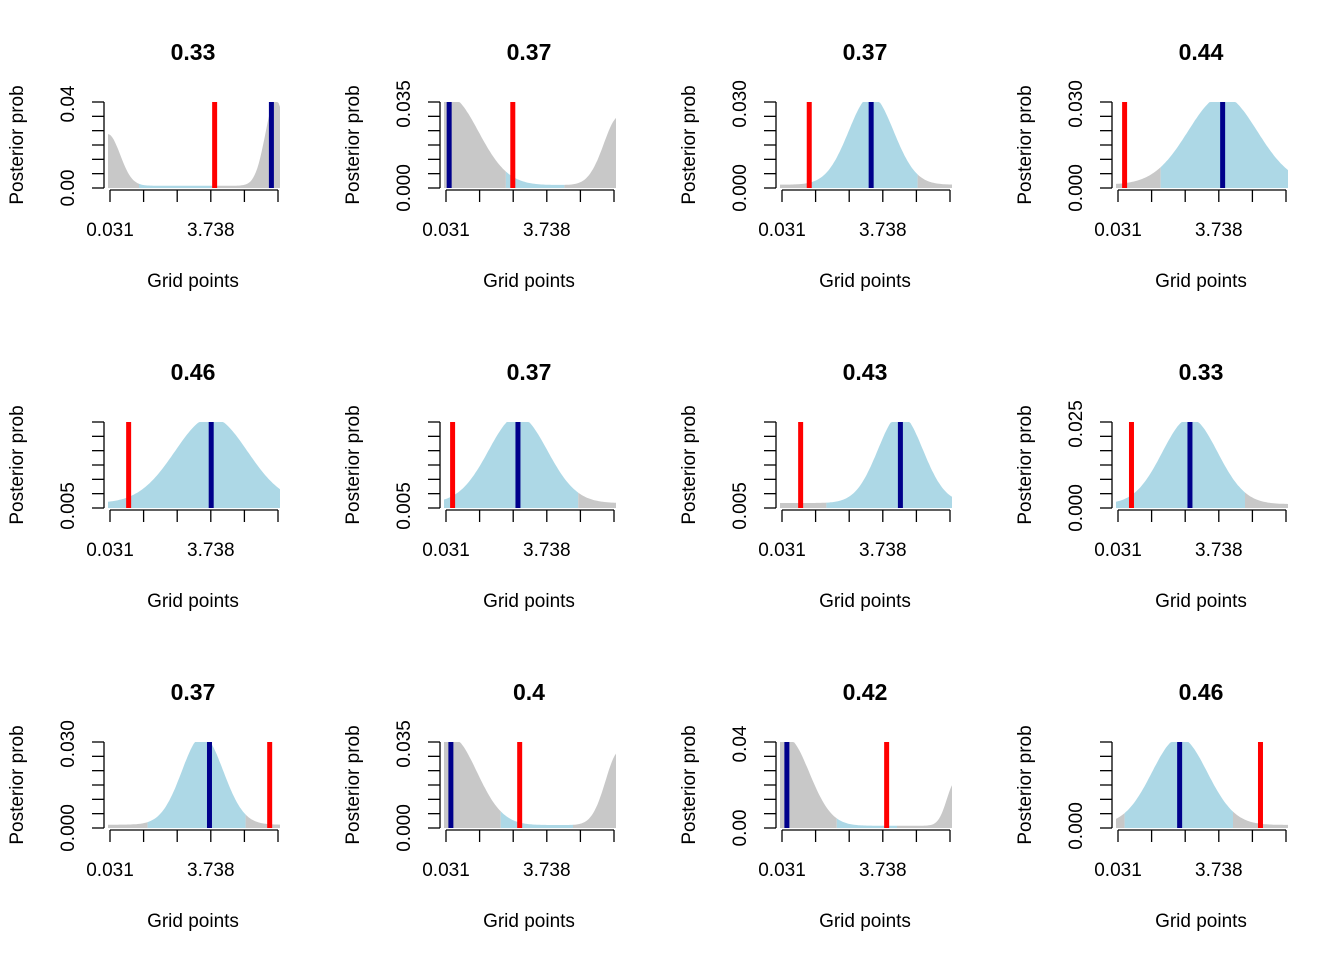 This screenshot has width=1344, height=960. What do you see at coordinates (404, 506) in the screenshot?
I see `y-tick-label: 0.005` at bounding box center [404, 506].